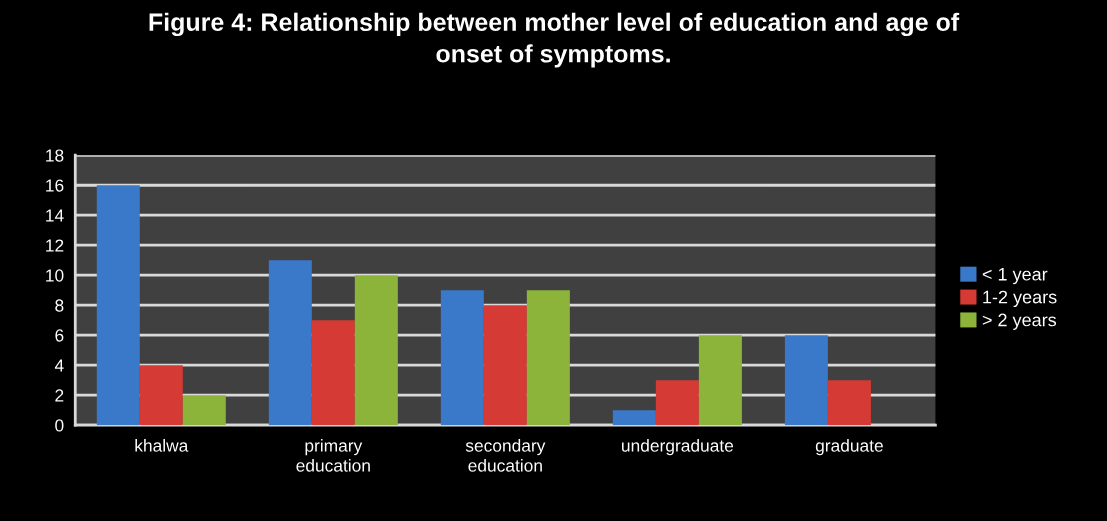  What do you see at coordinates (1015, 276) in the screenshot?
I see `legend-label: < 1 year` at bounding box center [1015, 276].